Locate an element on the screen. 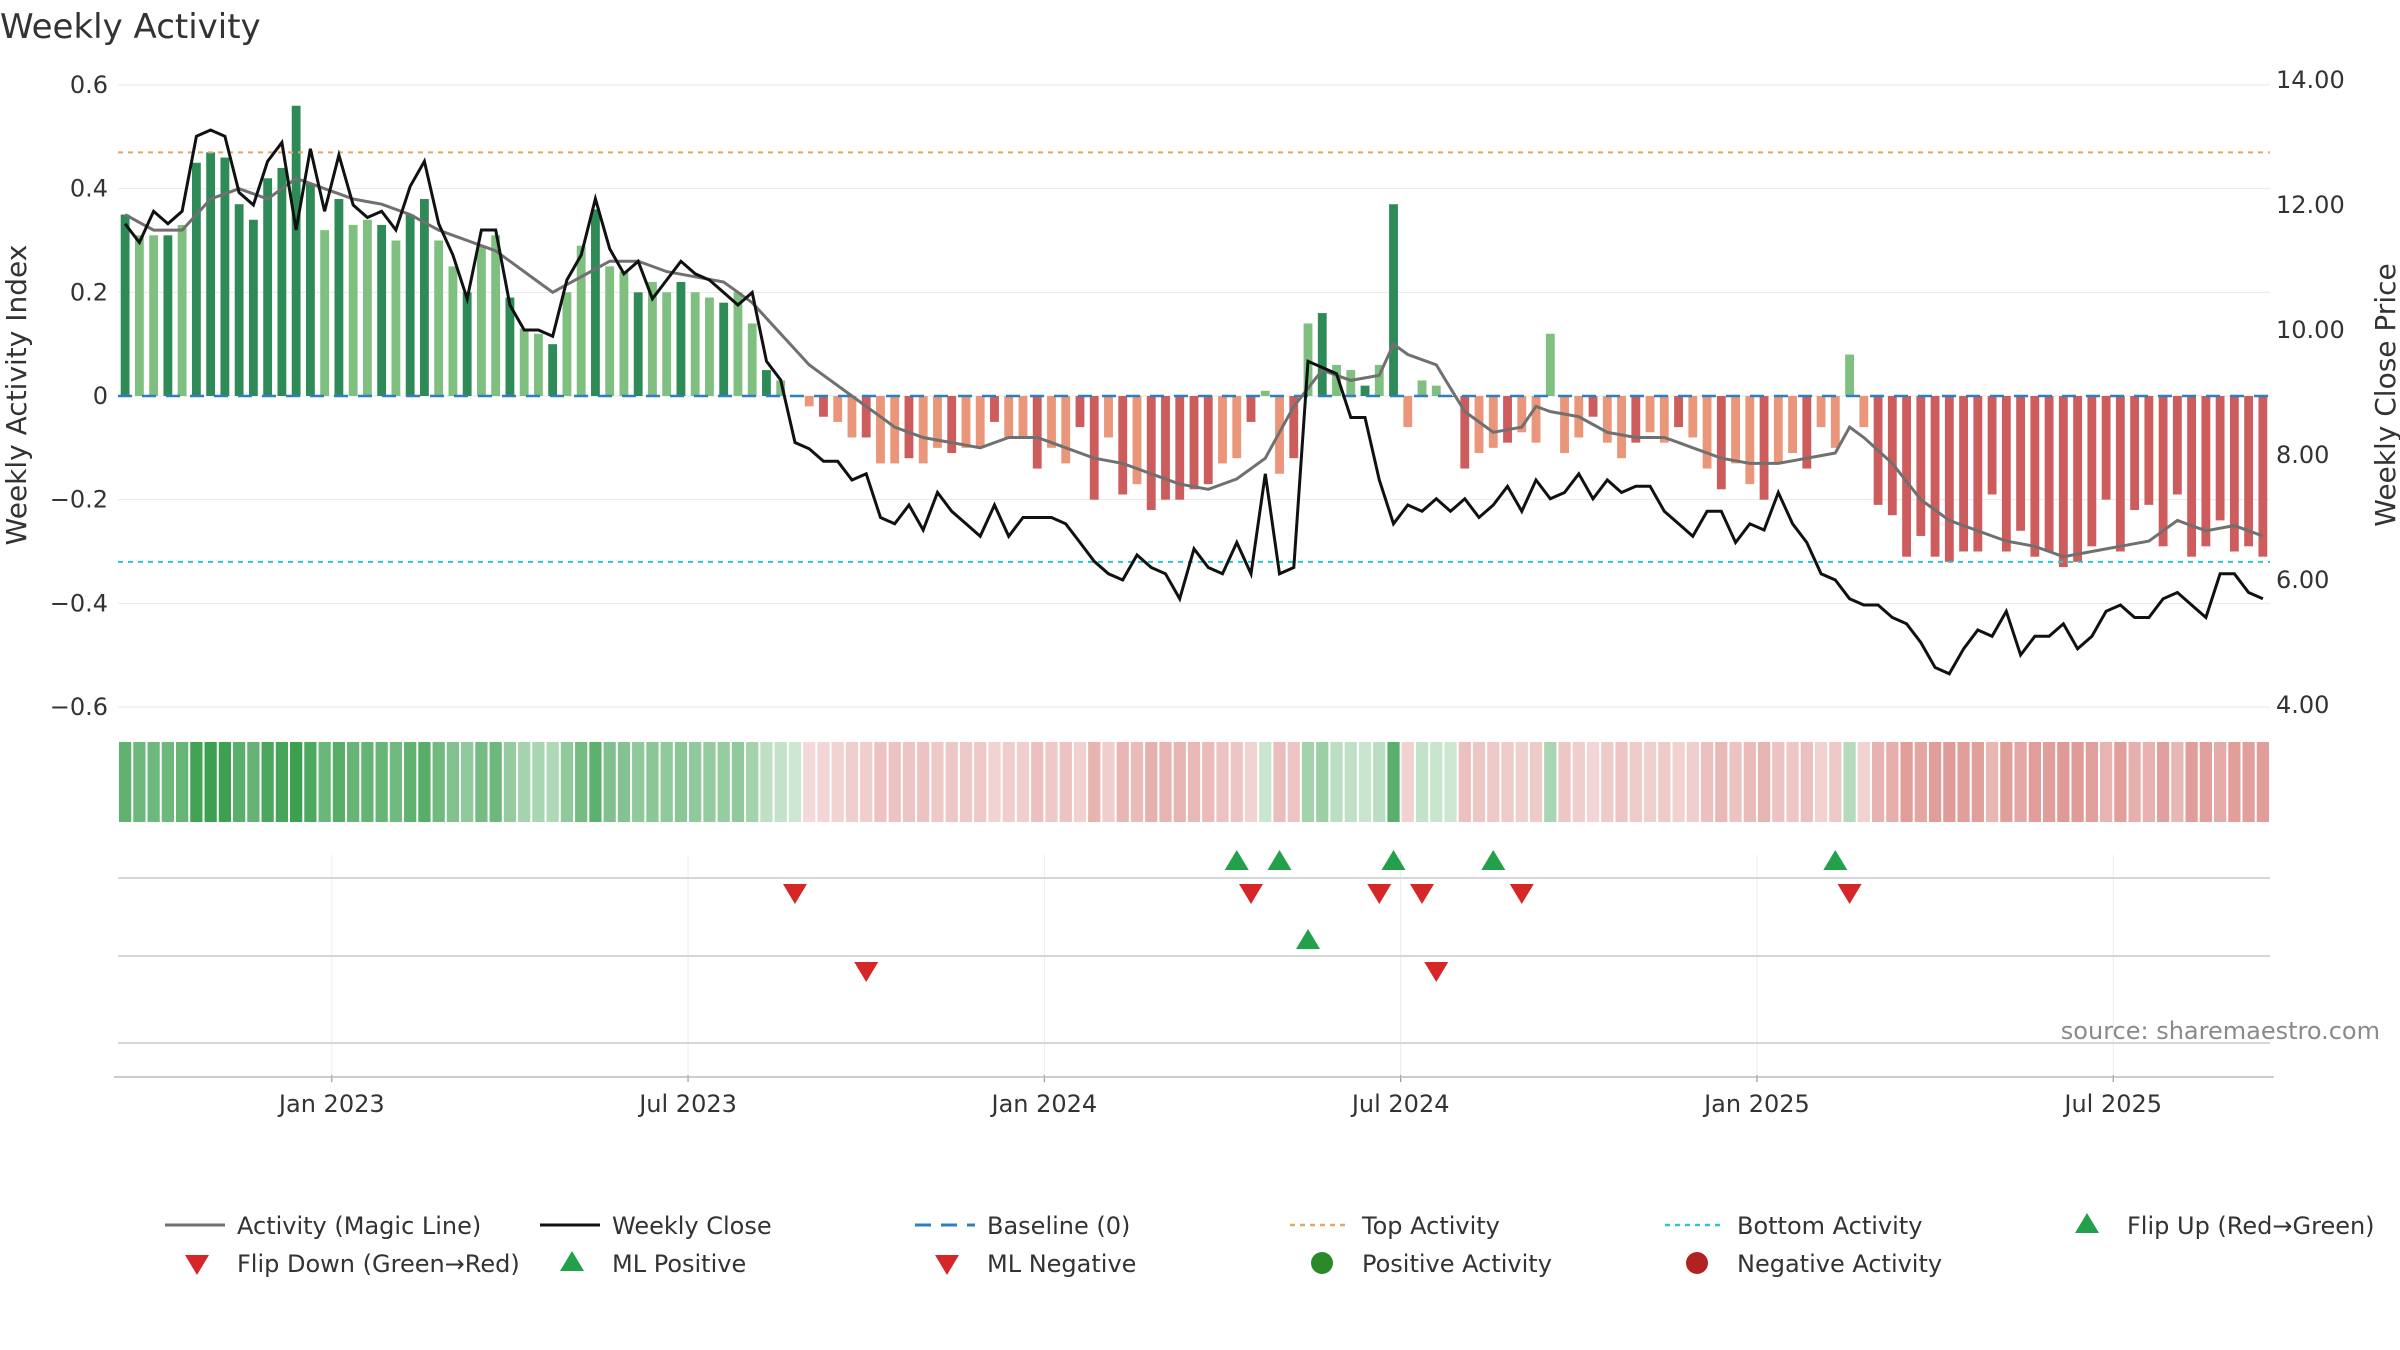 This screenshot has height=1350, width=2400. chart-title: Weekly Activity is located at coordinates (130, 27).